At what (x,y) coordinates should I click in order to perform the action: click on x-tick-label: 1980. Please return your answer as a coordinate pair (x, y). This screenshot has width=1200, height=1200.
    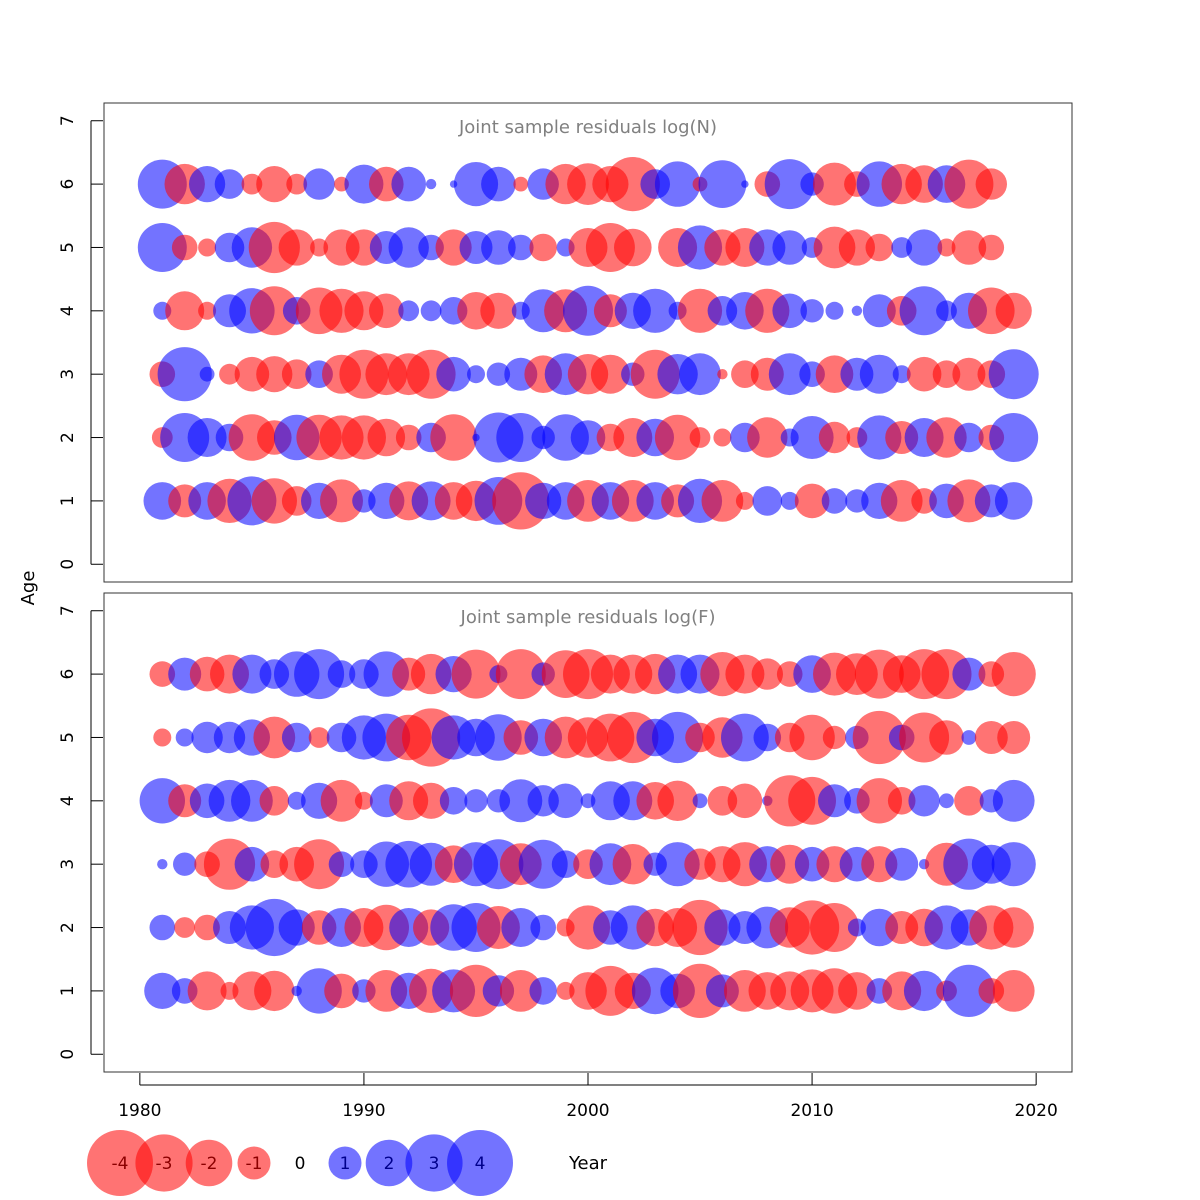
    Looking at the image, I should click on (139, 1111).